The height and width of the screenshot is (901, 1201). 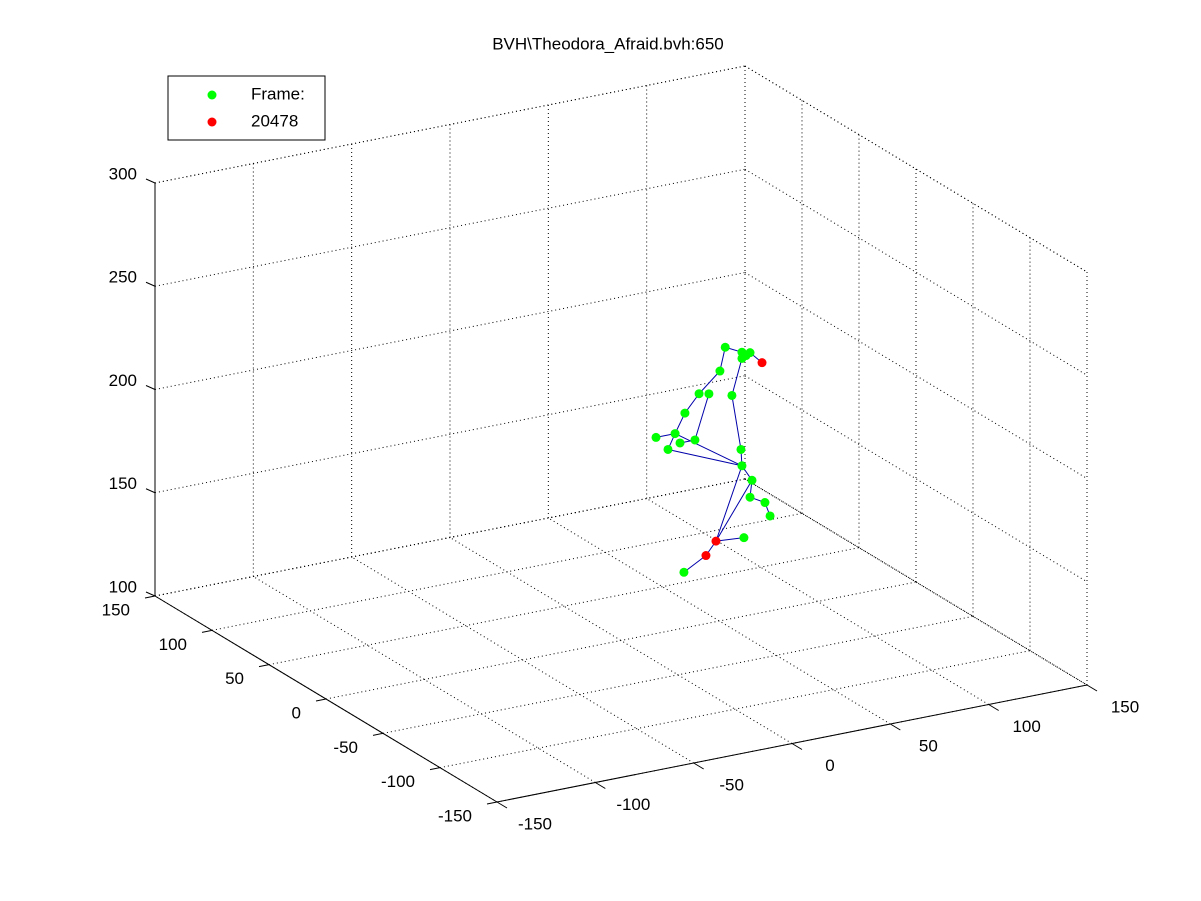 I want to click on legend-label: 20478, so click(x=274, y=120).